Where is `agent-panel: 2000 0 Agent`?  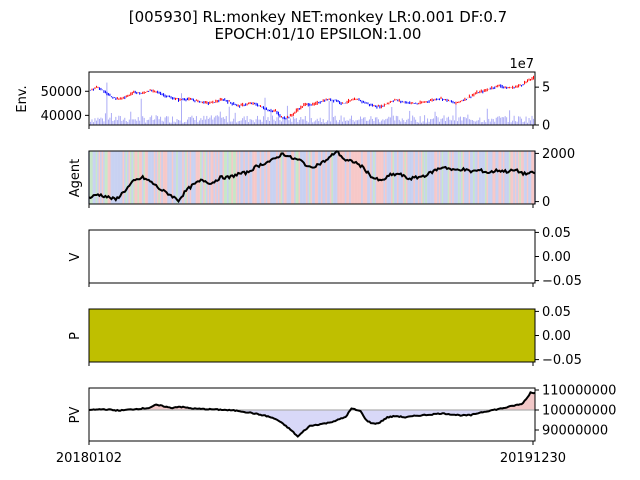 agent-panel: 2000 0 Agent is located at coordinates (321, 178).